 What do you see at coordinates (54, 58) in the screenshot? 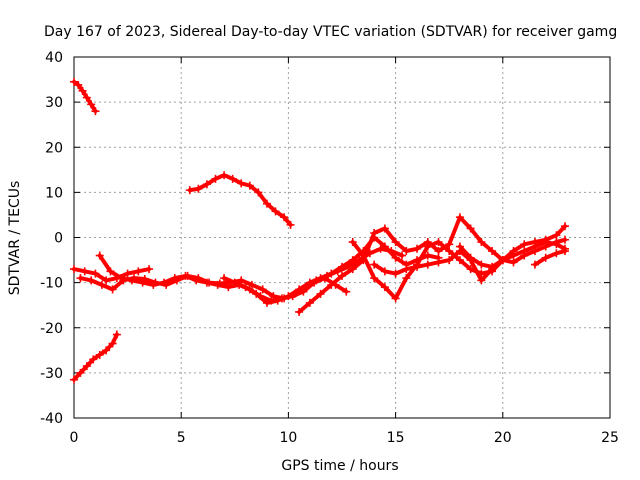
I see `y-tick-label: 40` at bounding box center [54, 58].